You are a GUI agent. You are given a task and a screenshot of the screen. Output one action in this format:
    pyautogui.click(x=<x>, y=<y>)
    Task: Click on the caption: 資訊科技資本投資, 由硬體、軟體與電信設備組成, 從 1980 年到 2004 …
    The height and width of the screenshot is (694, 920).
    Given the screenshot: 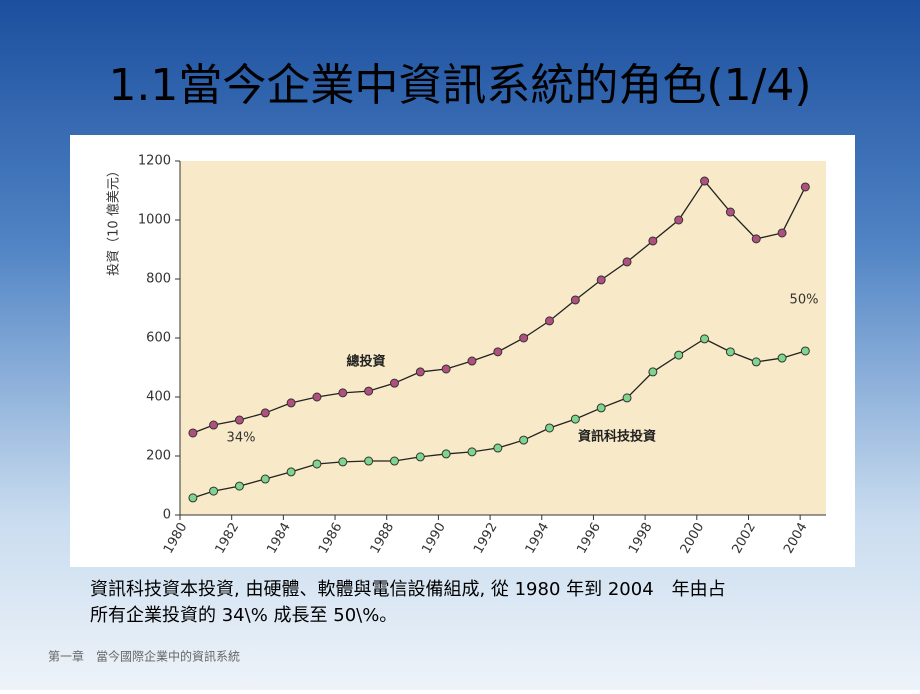 What is the action you would take?
    pyautogui.click(x=408, y=589)
    